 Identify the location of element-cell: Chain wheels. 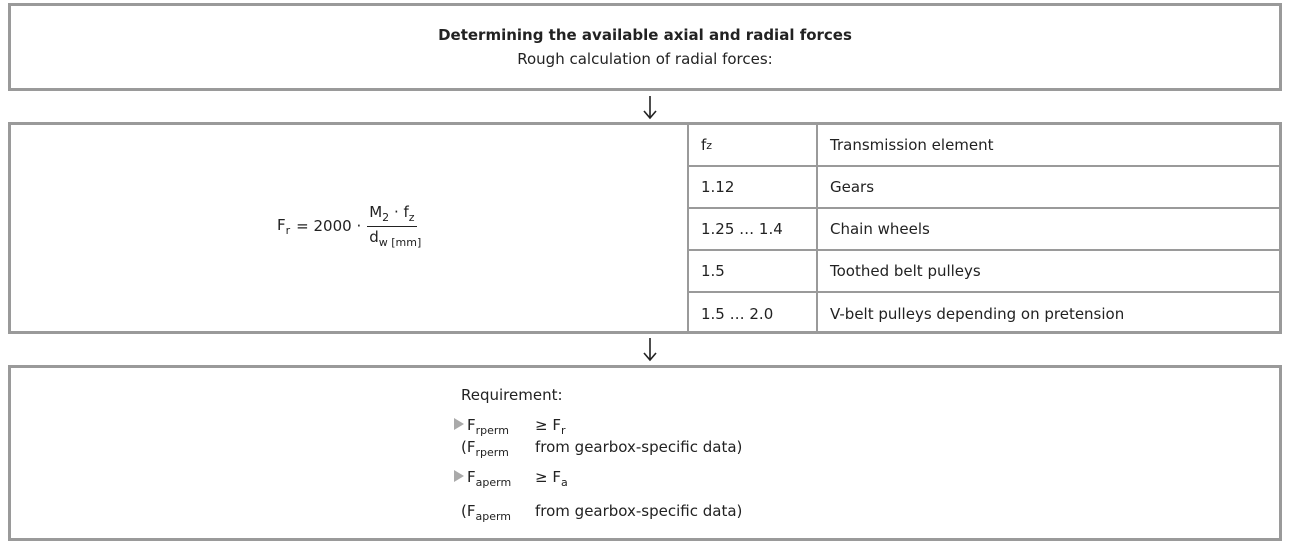
(1047, 230).